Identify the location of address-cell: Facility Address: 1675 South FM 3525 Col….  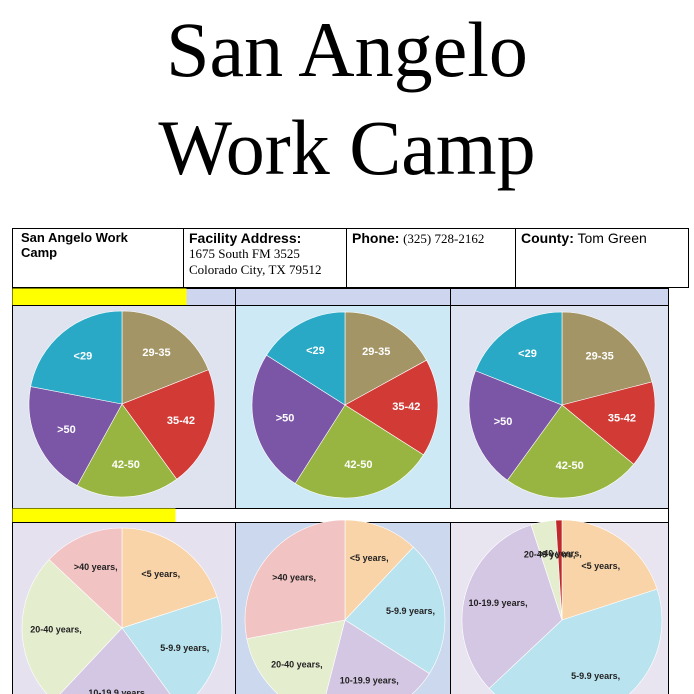
(265, 258).